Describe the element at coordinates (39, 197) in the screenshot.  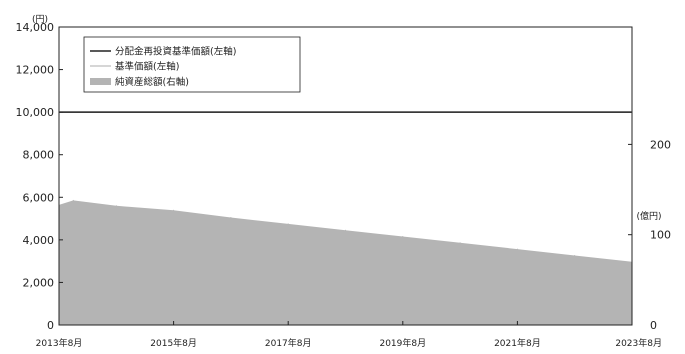
I see `left-axis-tick-label: 6,000` at that location.